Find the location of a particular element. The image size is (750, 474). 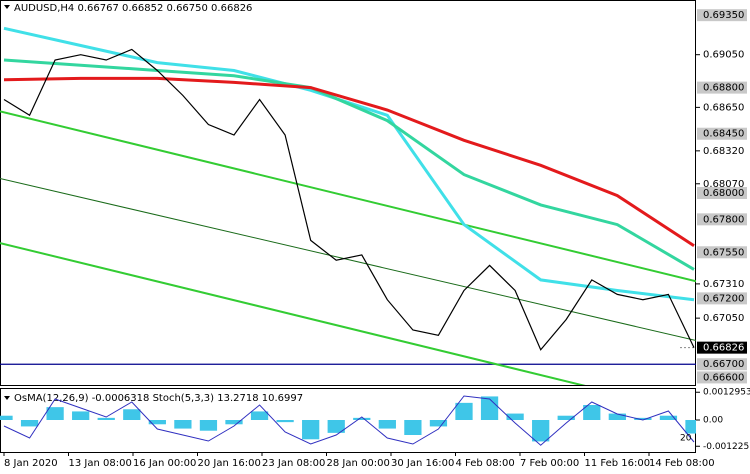

current-price-box is located at coordinates (722, 347).